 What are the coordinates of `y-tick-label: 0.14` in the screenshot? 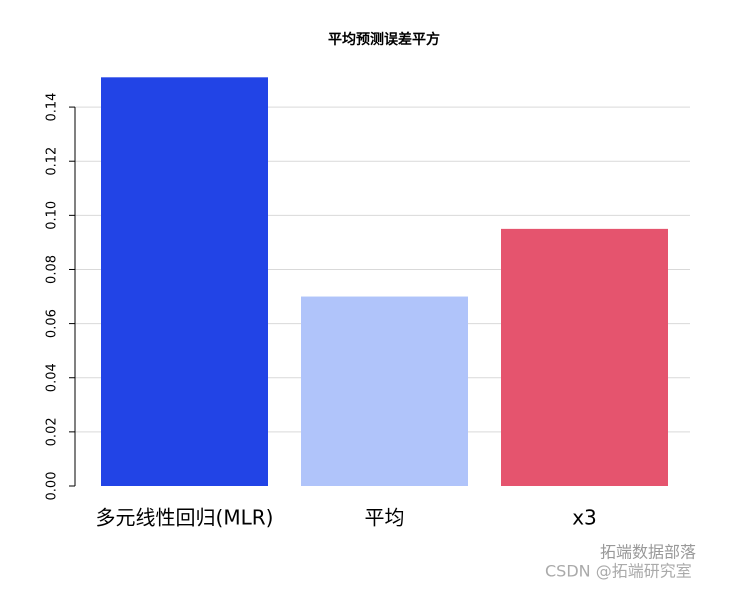 It's located at (52, 107).